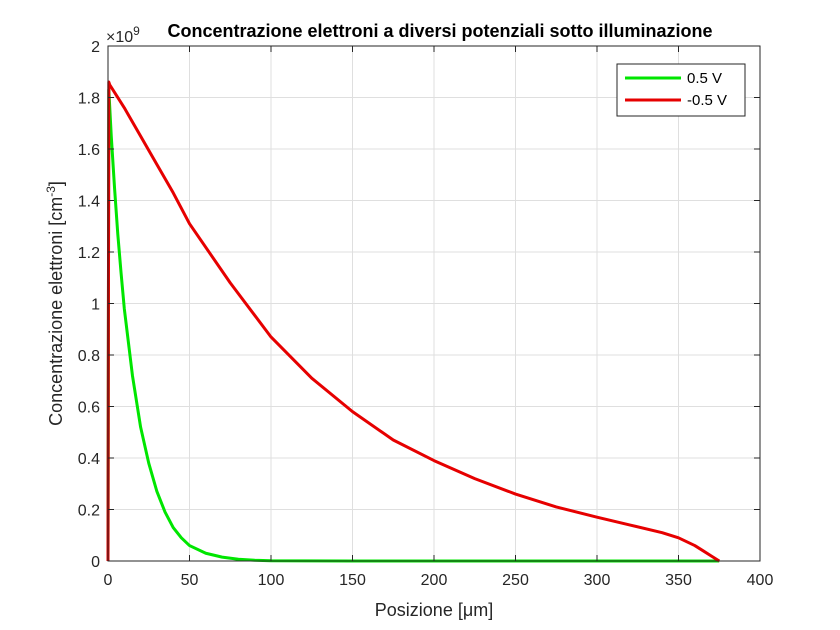 This screenshot has height=630, width=840. Describe the element at coordinates (119, 37) in the screenshot. I see `y-exponent-base: ×10` at that location.